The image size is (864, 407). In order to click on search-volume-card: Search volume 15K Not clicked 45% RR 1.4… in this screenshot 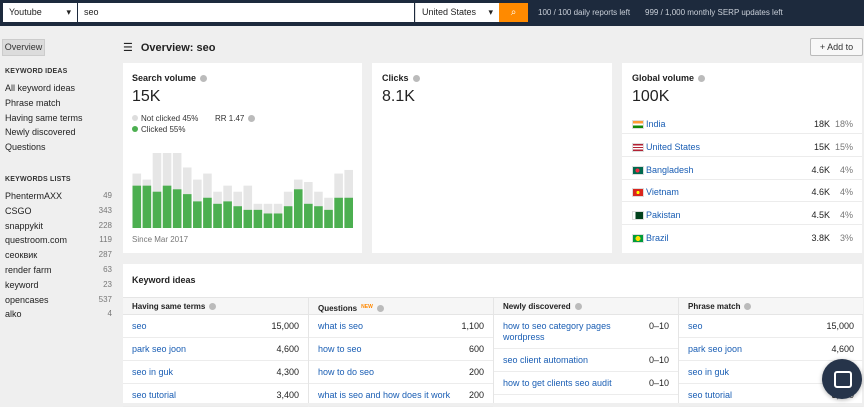, I will do `click(242, 158)`.